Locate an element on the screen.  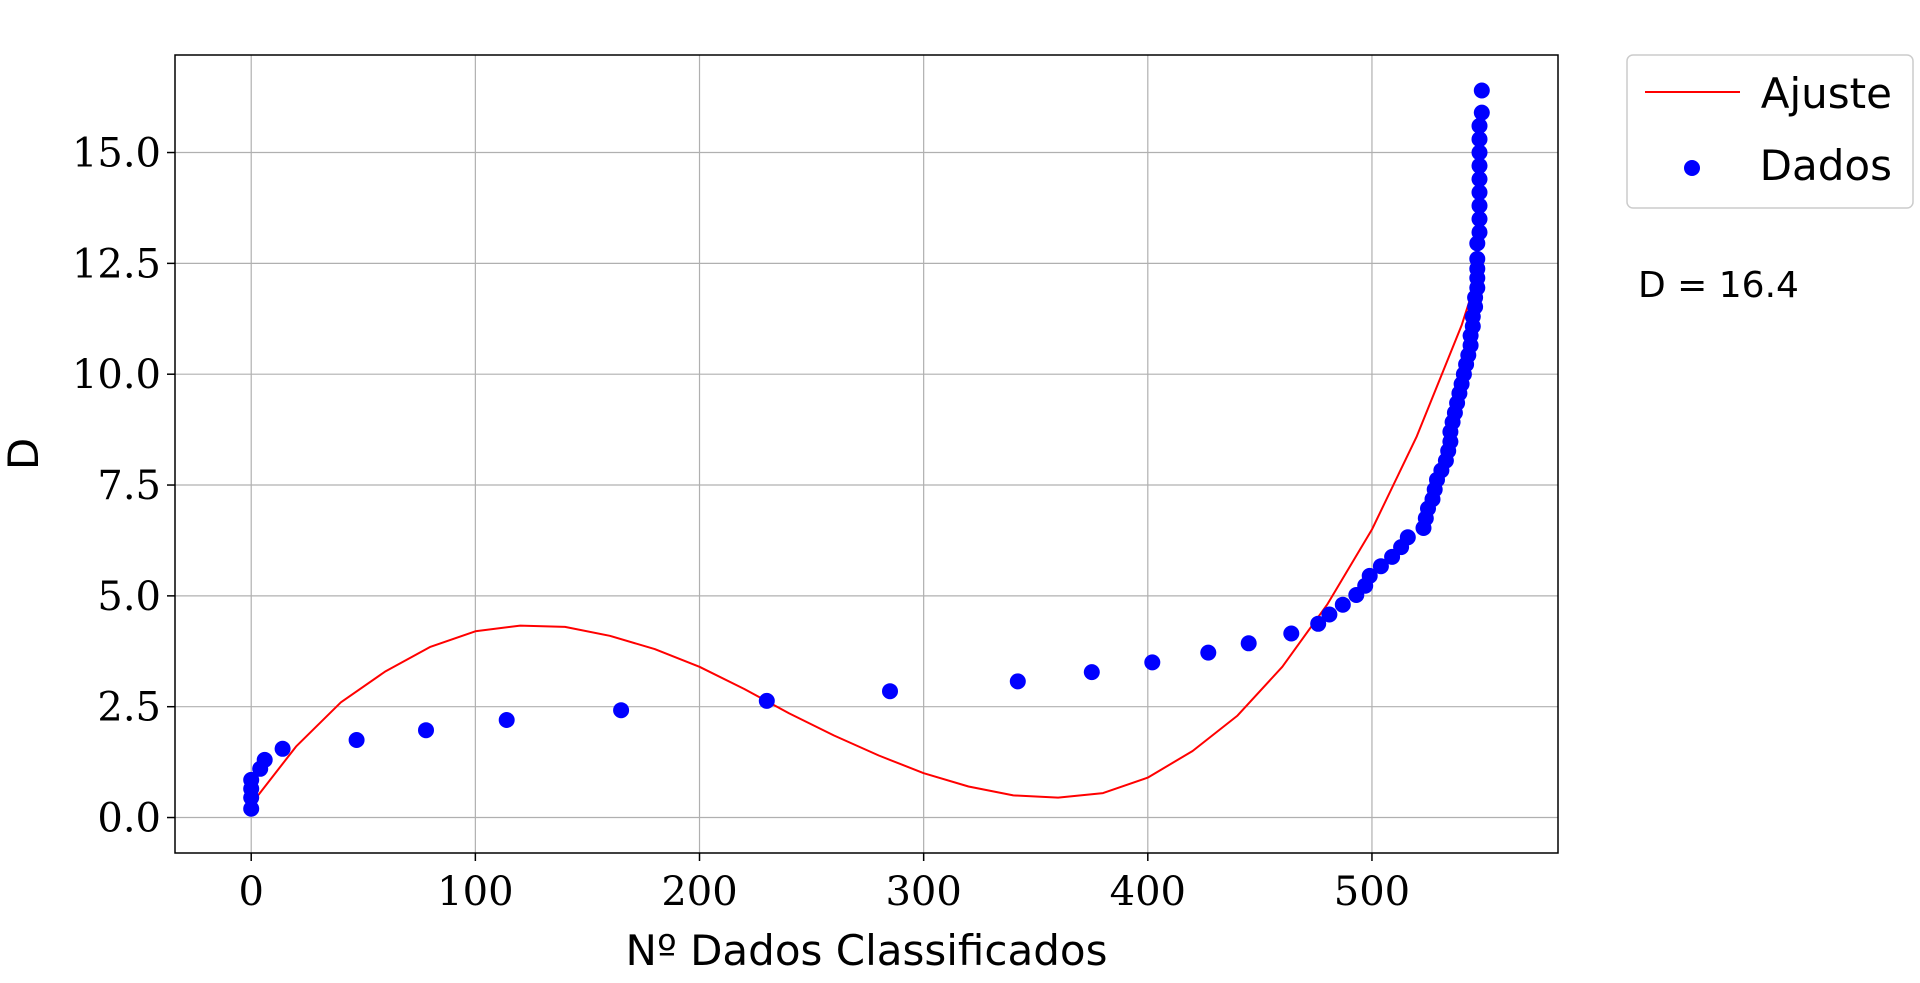
annotation-d-value: D = 16.4 is located at coordinates (1718, 285).